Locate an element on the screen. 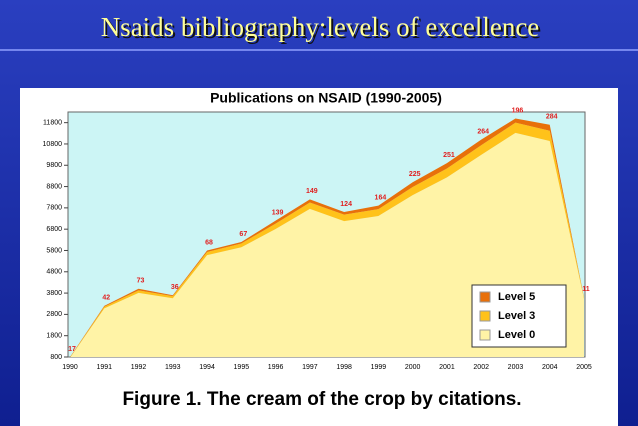 This screenshot has height=426, width=638. data-label: 196 is located at coordinates (518, 110).